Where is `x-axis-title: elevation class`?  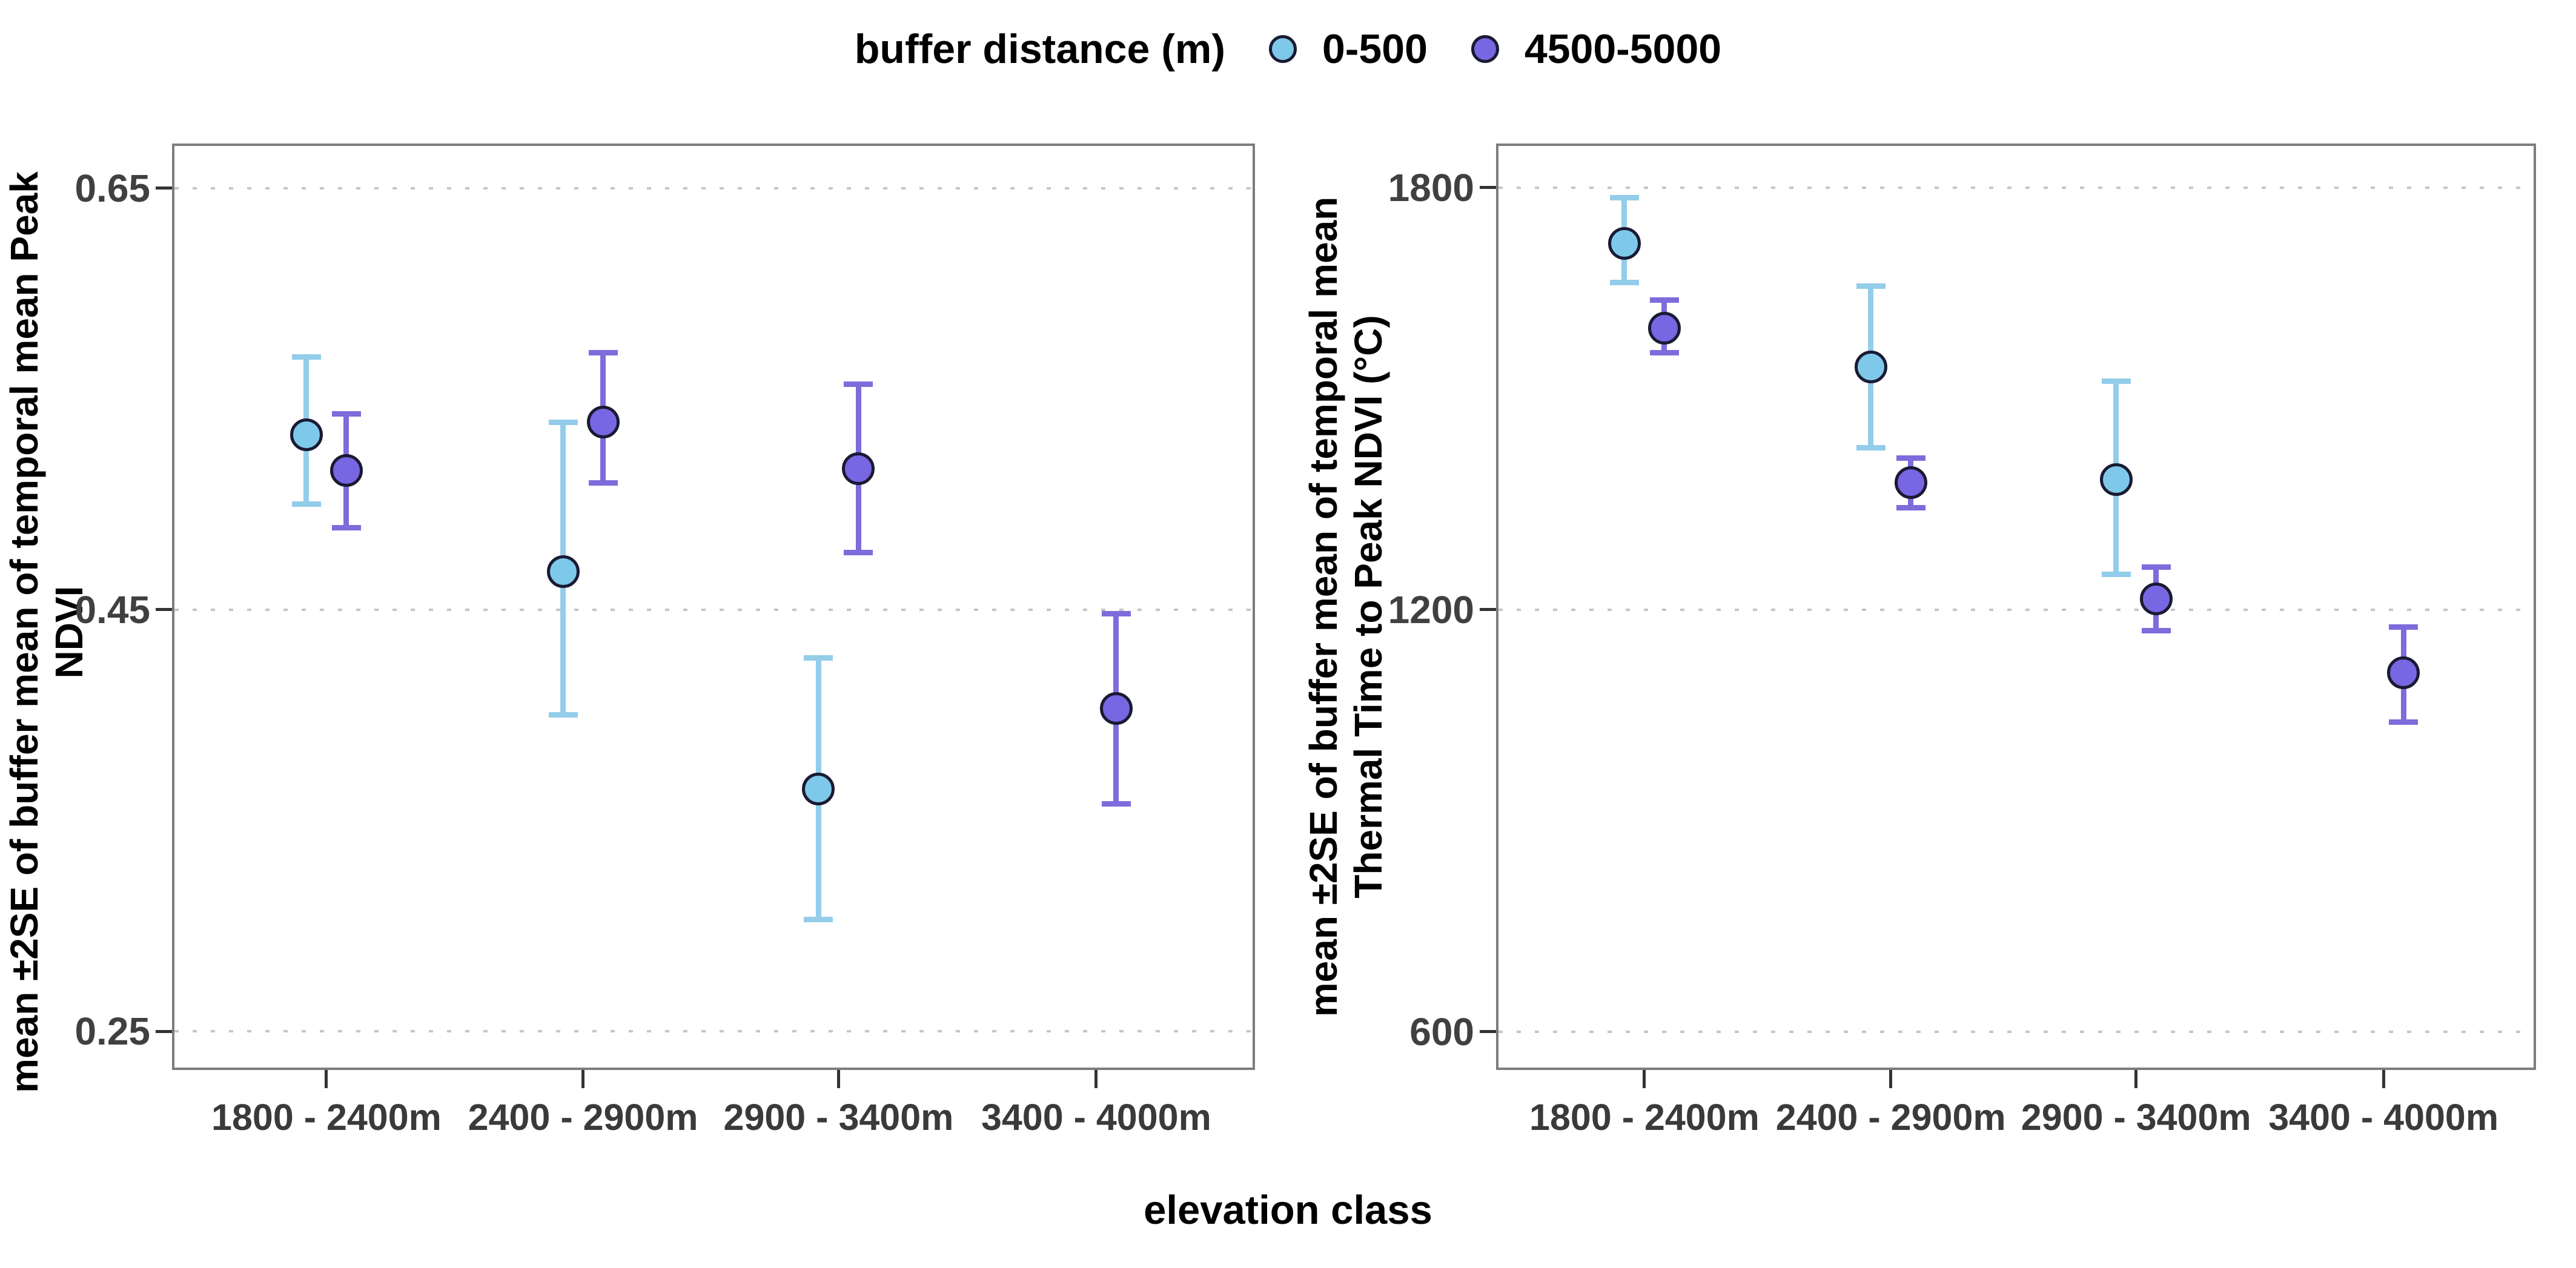
x-axis-title: elevation class is located at coordinates (1288, 1210).